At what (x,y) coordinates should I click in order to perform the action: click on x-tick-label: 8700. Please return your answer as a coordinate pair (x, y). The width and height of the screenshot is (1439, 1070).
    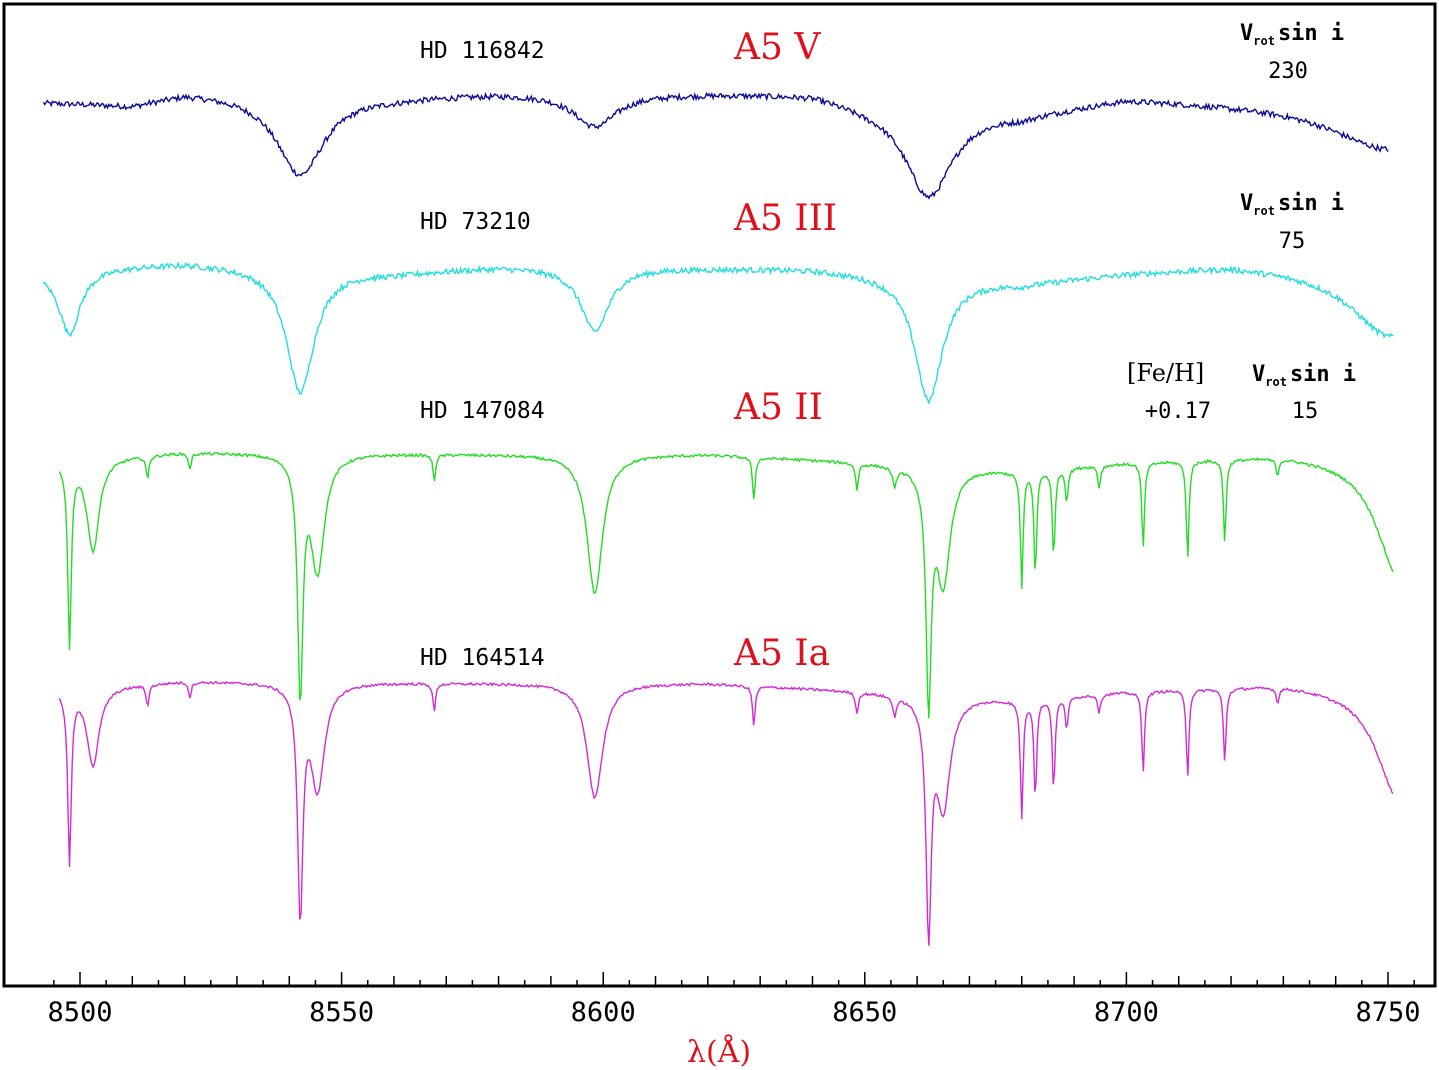
    Looking at the image, I should click on (1126, 1012).